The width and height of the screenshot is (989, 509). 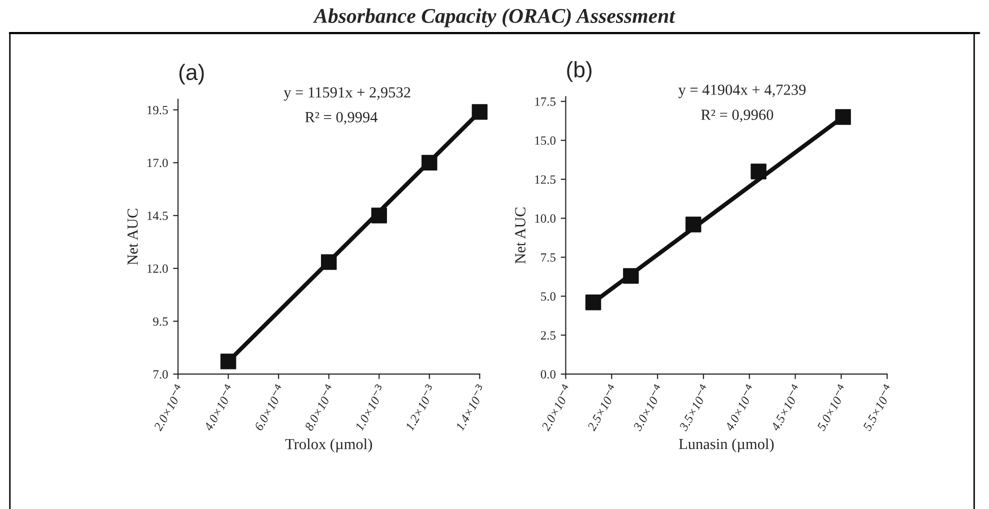 What do you see at coordinates (548, 257) in the screenshot?
I see `y-tick-label: 7.5` at bounding box center [548, 257].